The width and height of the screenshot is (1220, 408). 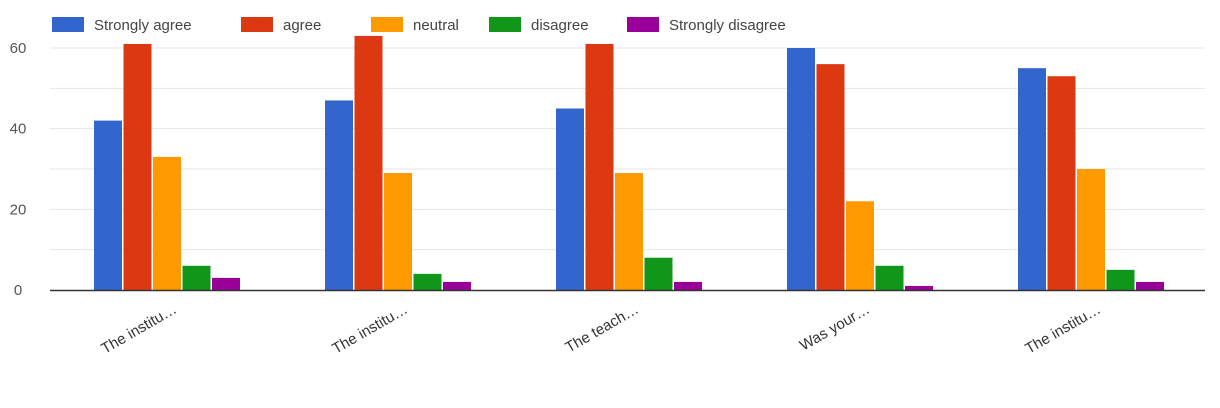 I want to click on legend-label: Strongly agree, so click(x=143, y=25).